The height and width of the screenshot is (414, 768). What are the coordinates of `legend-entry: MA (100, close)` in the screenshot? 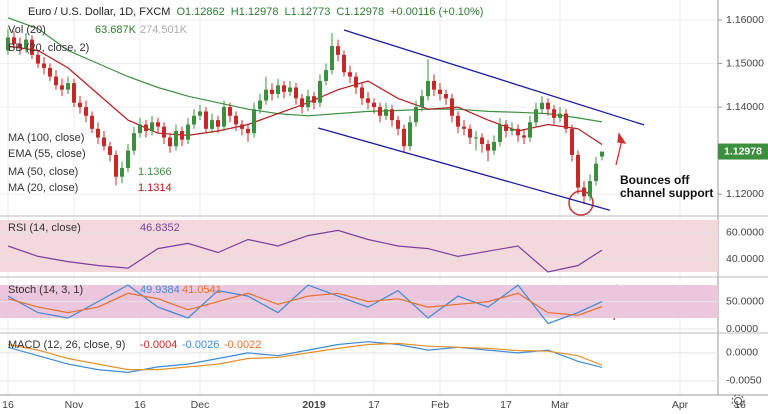 It's located at (46, 138).